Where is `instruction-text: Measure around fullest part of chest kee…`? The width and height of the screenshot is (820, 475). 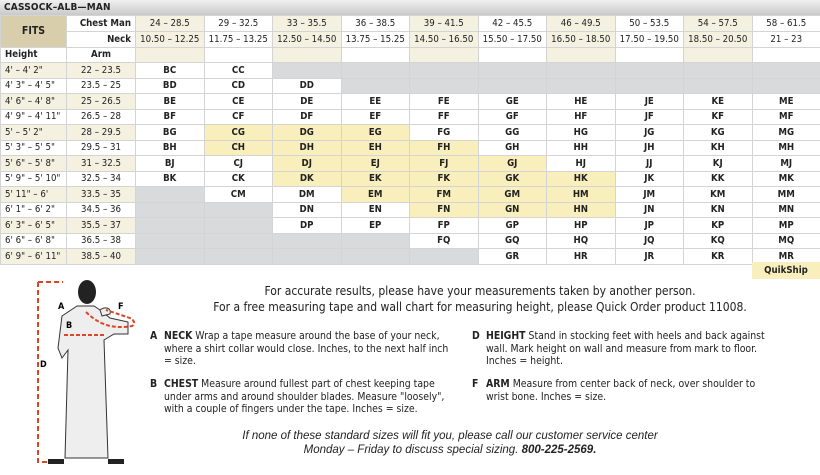 instruction-text: Measure around fullest part of chest kee… is located at coordinates (304, 396).